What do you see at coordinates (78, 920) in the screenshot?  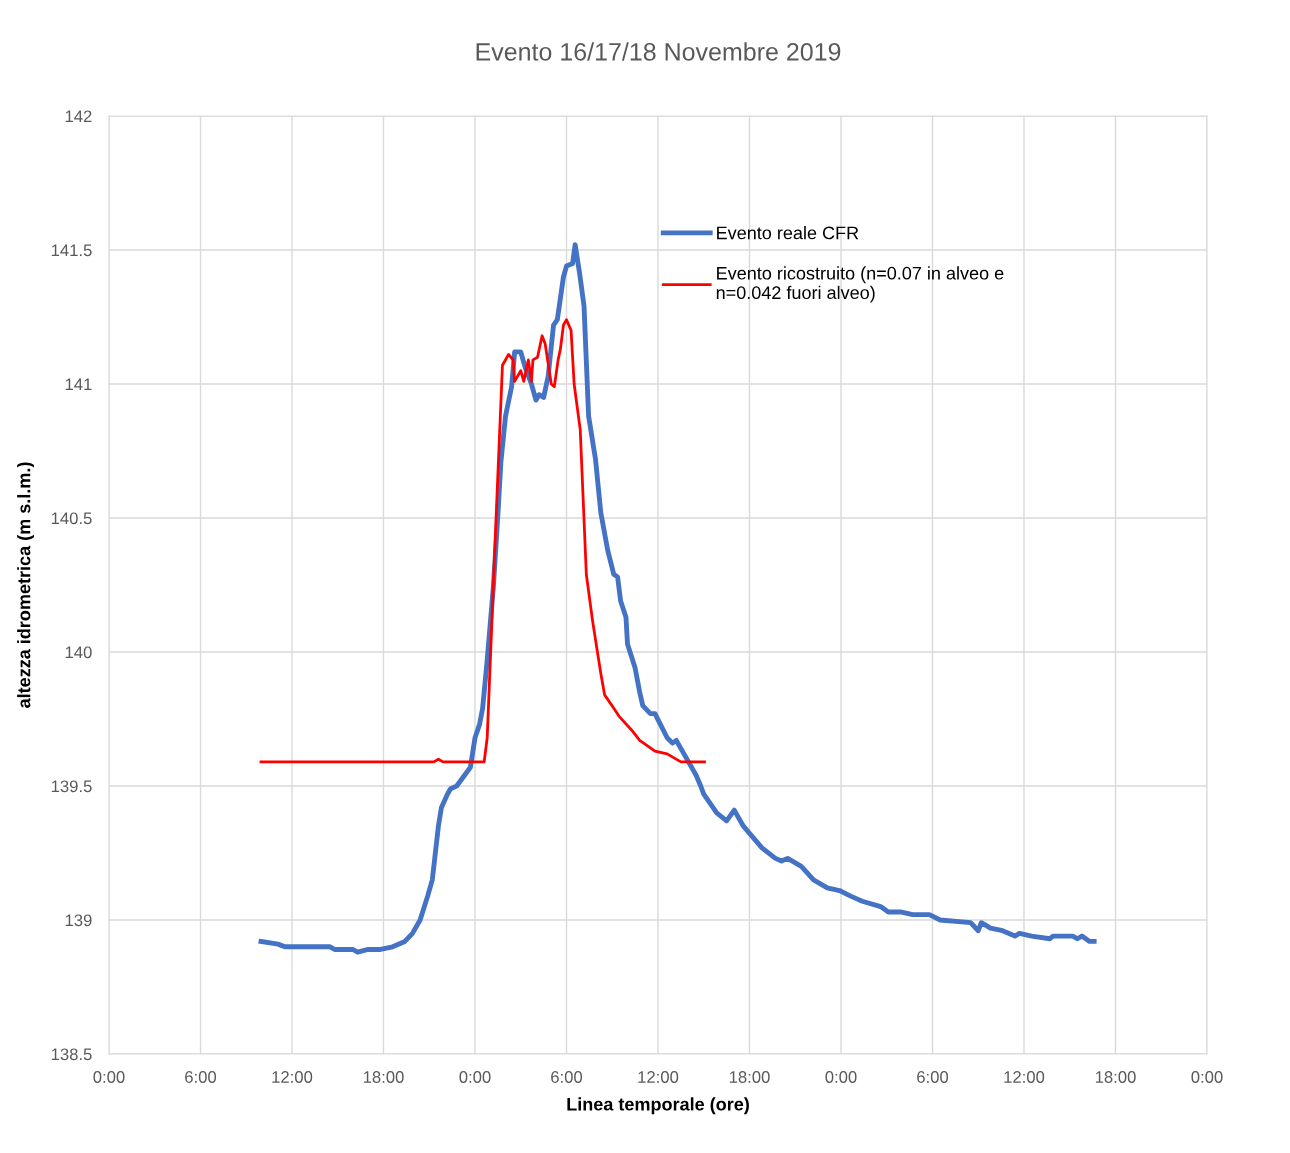 I see `y-tick-label: 139` at bounding box center [78, 920].